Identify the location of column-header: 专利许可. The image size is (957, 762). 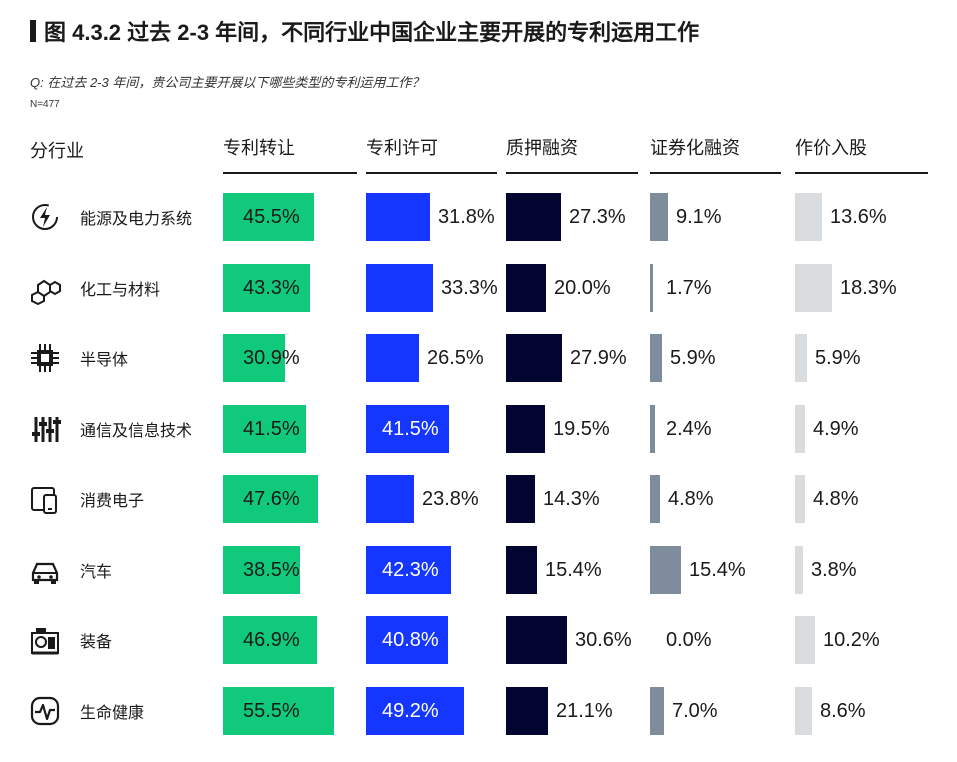
(402, 148).